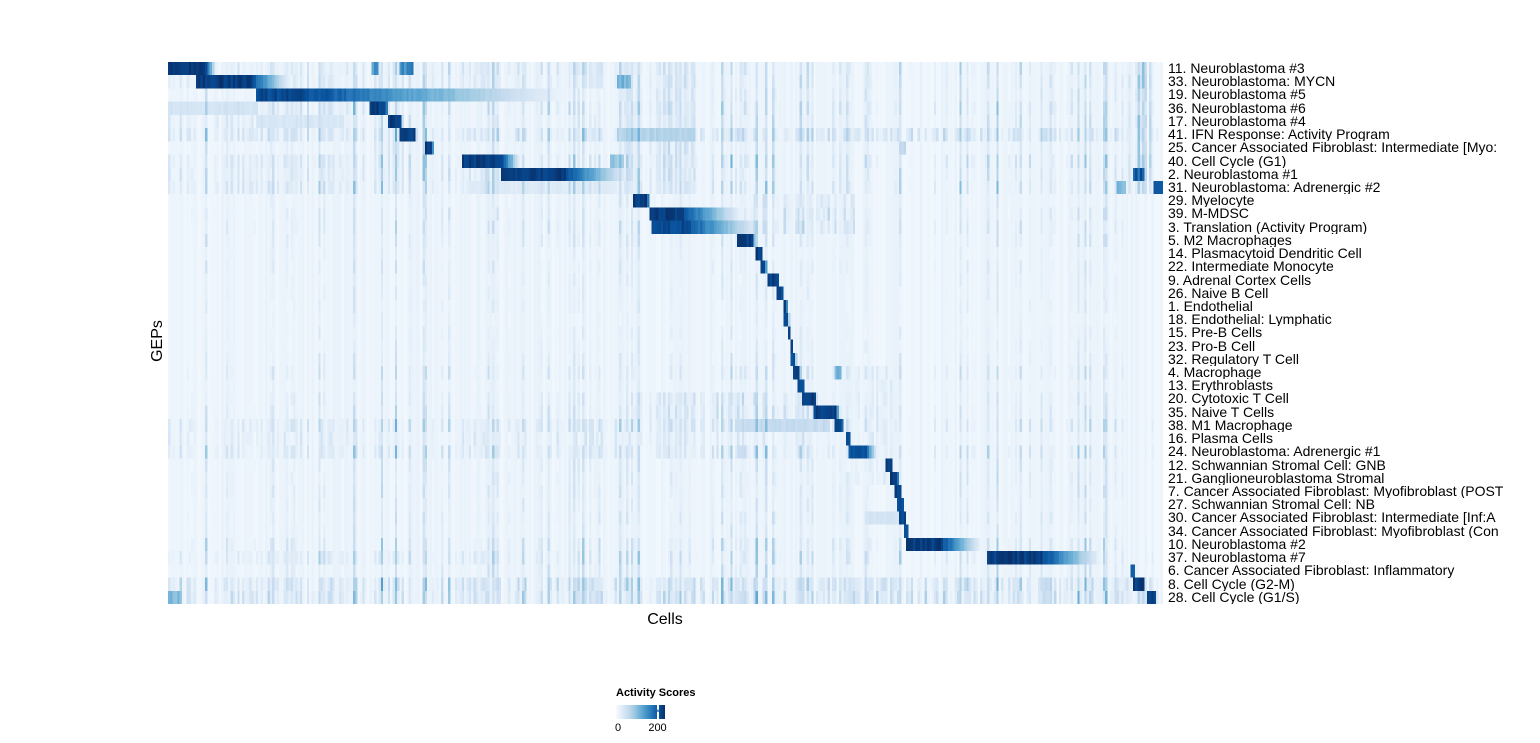 Image resolution: width=1540 pixels, height=743 pixels. What do you see at coordinates (1237, 121) in the screenshot?
I see `row-label: 17. Neuroblastoma #4` at bounding box center [1237, 121].